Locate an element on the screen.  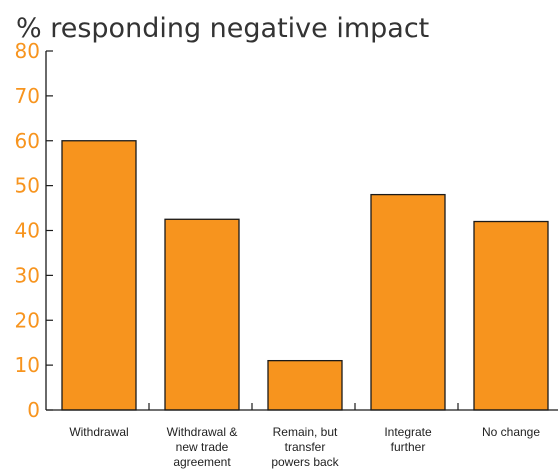
x-tick-label: Integrate further is located at coordinates (408, 439).